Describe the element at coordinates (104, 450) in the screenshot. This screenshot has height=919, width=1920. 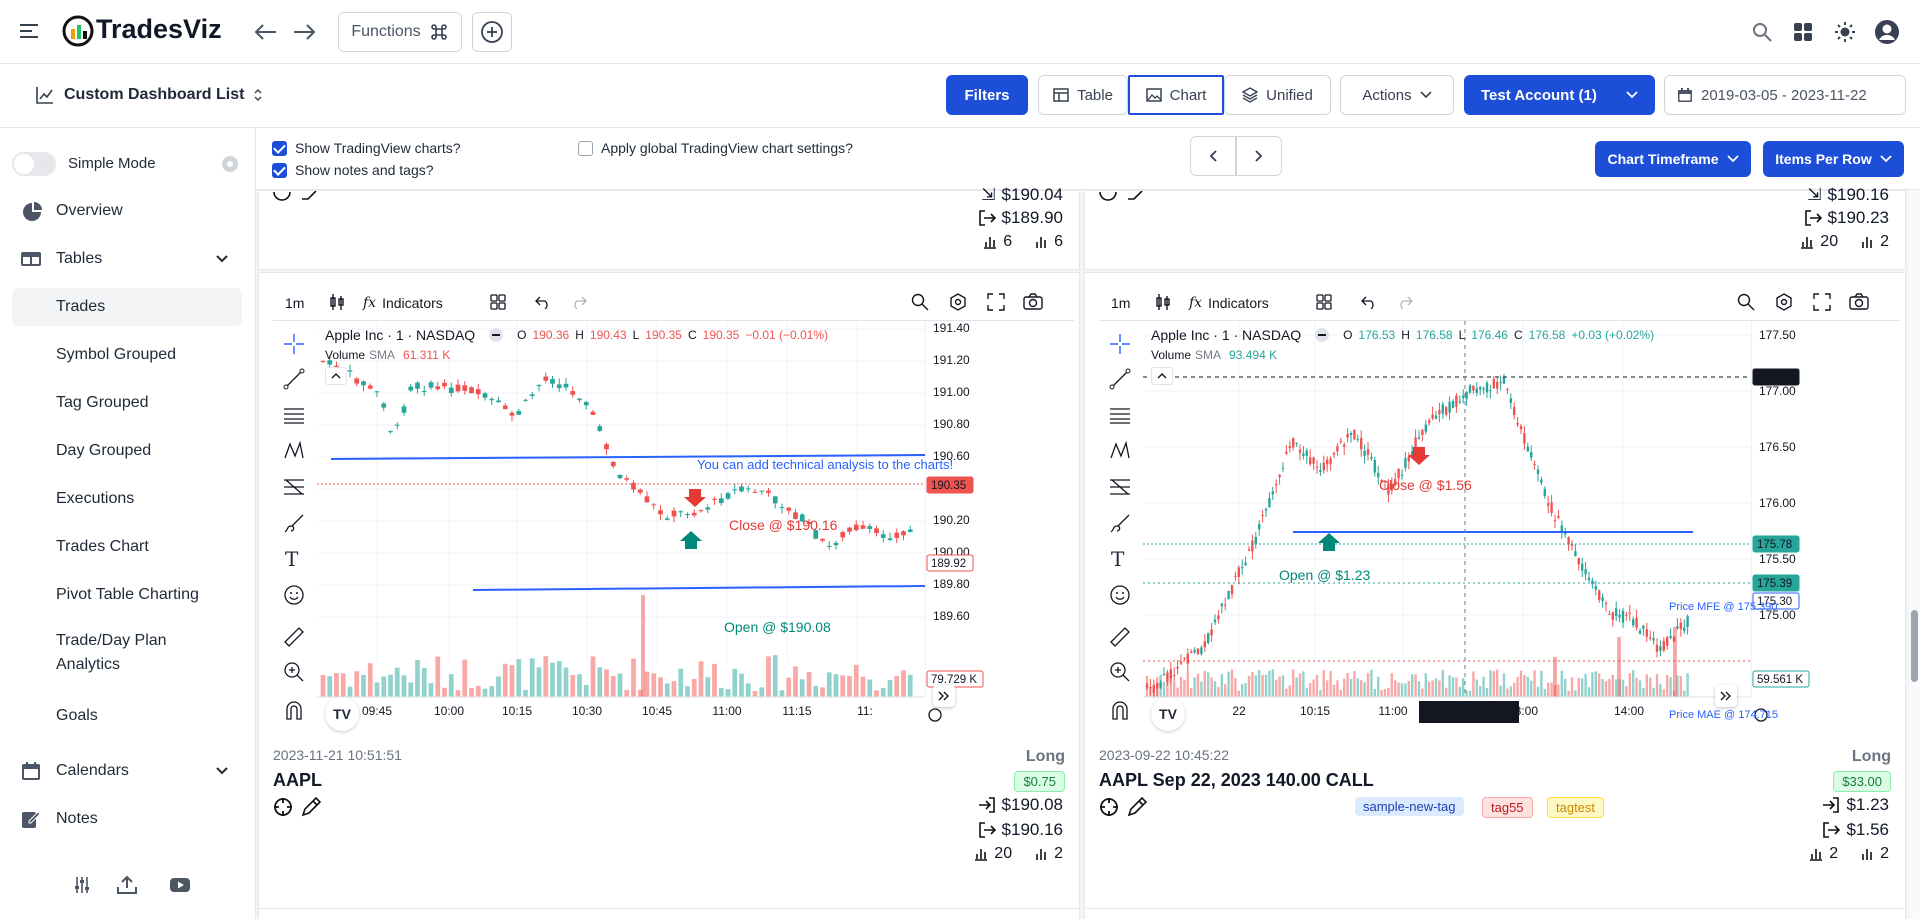
I see `sidebar-item-day-grouped: Day Grouped` at that location.